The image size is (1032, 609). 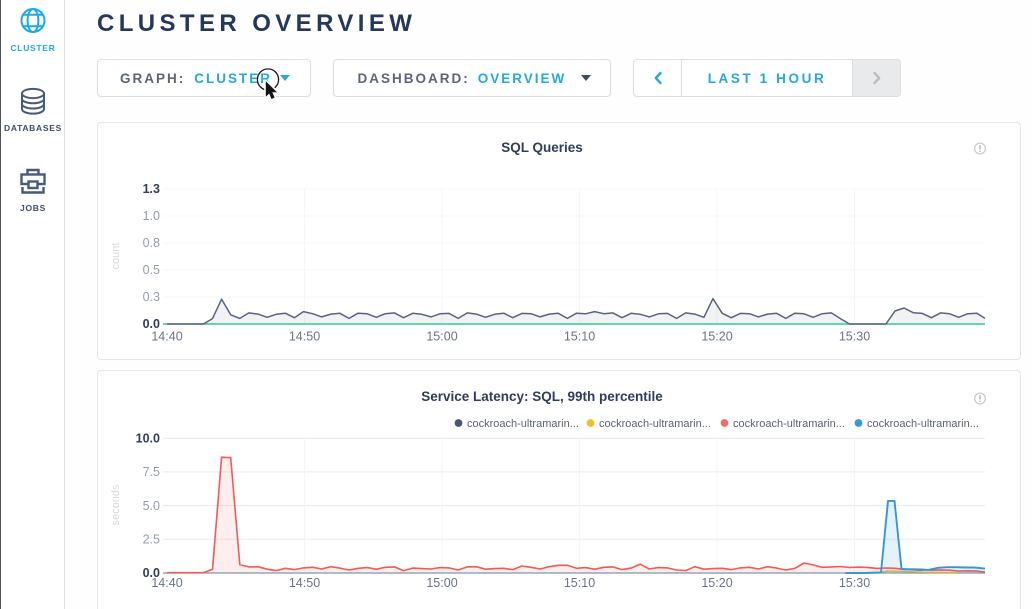 What do you see at coordinates (116, 256) in the screenshot?
I see `svg-text: count` at bounding box center [116, 256].